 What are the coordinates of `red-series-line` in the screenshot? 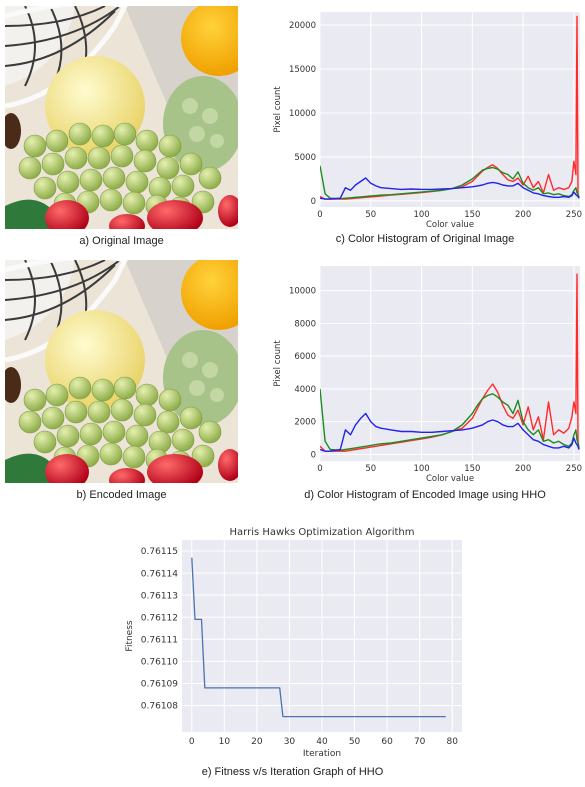 It's located at (450, 362).